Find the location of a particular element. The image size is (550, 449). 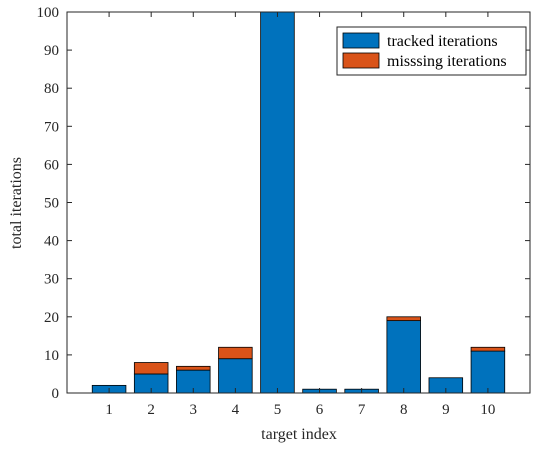

y-tick-label: 0 is located at coordinates (56, 394).